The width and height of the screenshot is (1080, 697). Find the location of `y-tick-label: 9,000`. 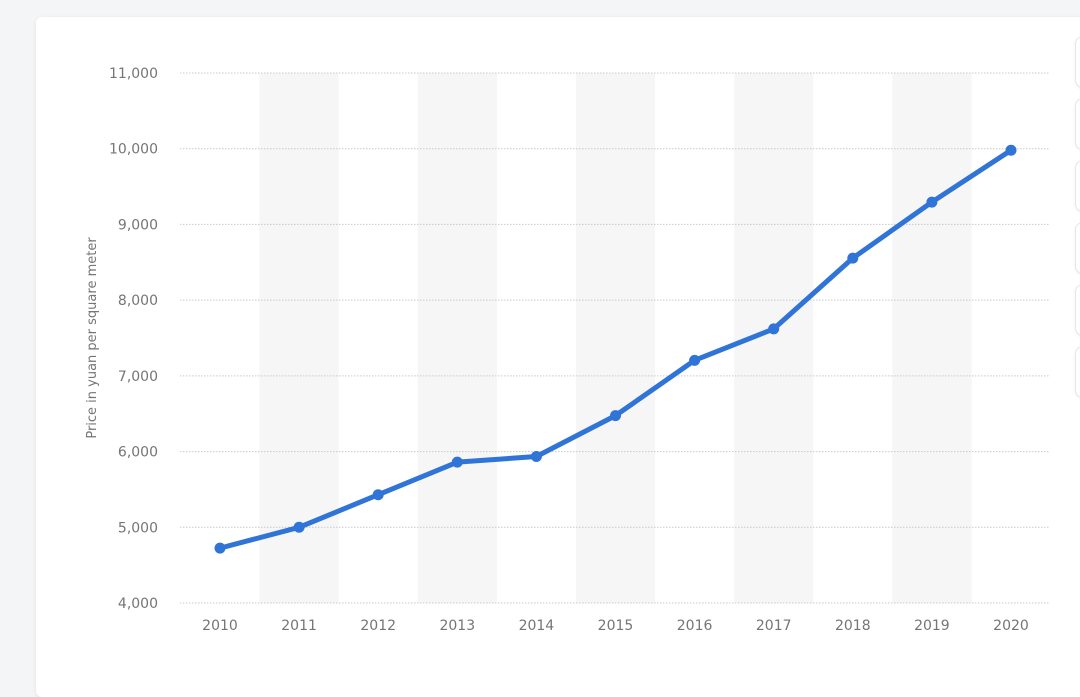

y-tick-label: 9,000 is located at coordinates (138, 225).